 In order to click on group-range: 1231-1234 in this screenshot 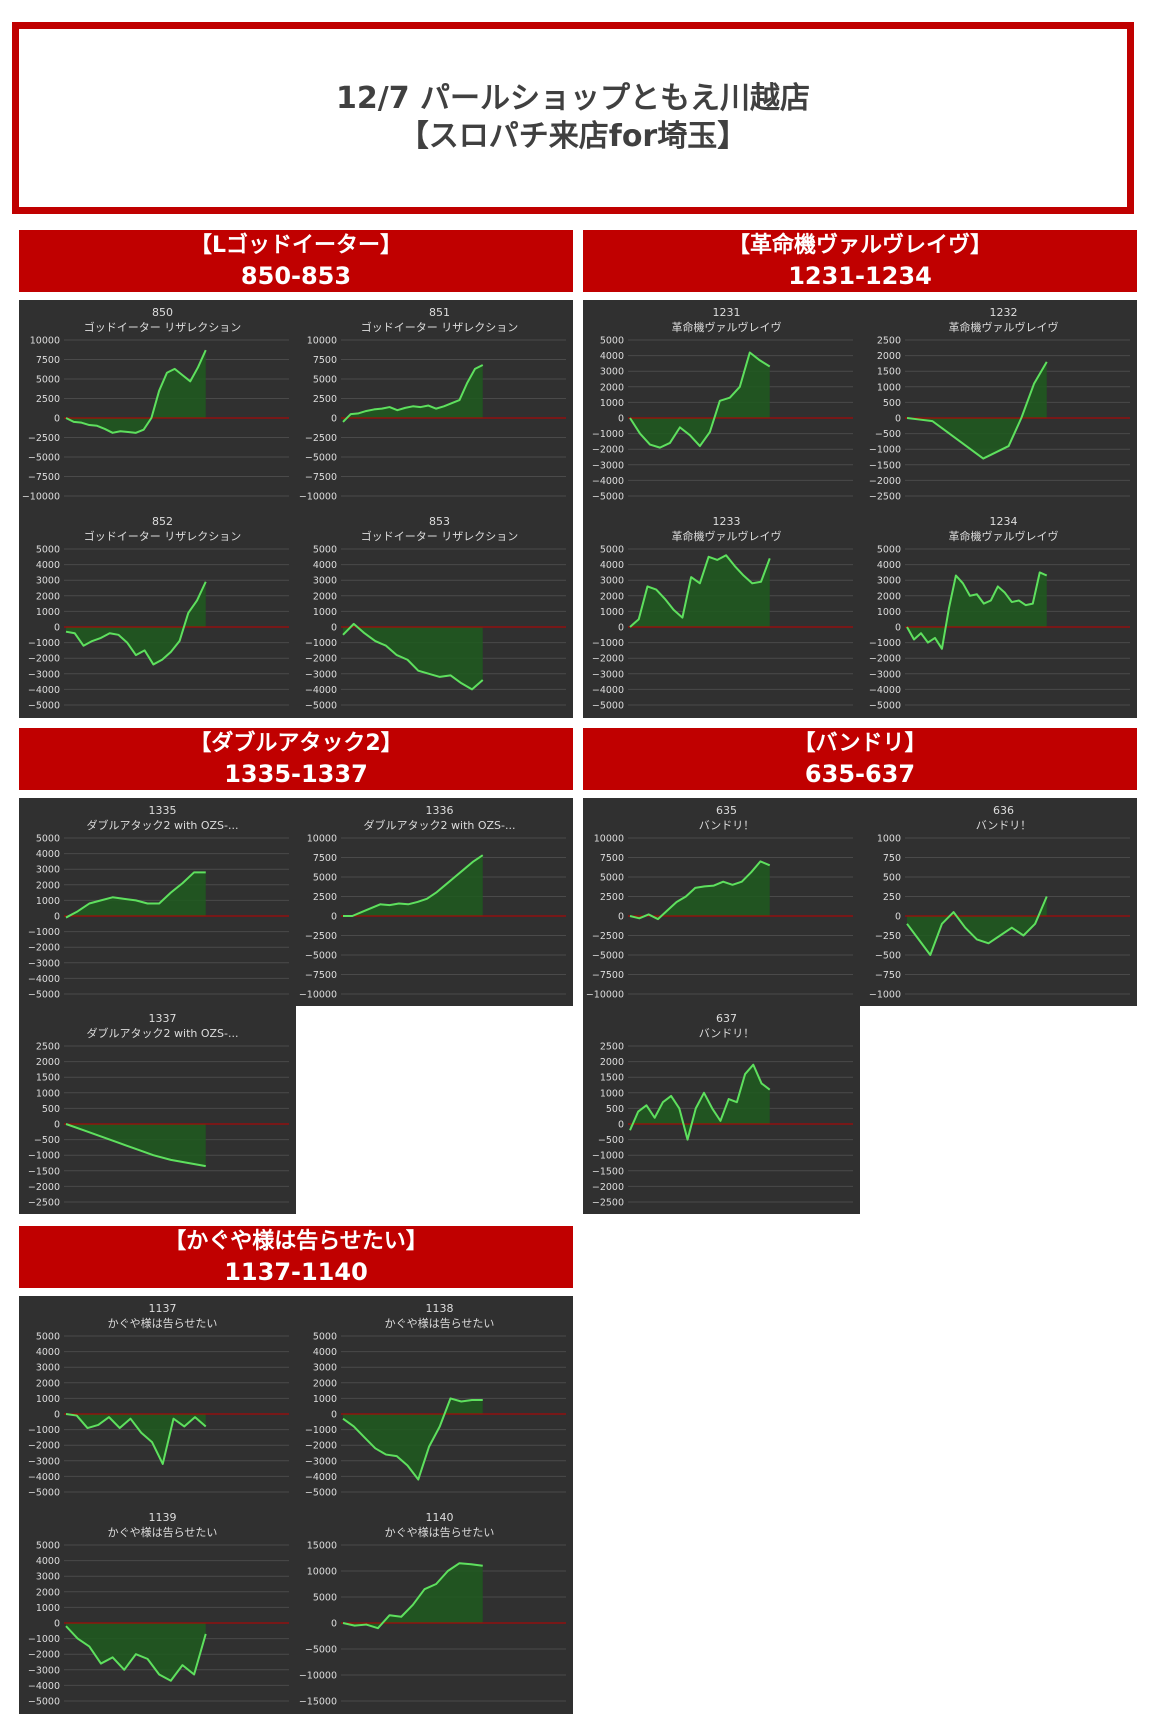, I will do `click(860, 276)`.